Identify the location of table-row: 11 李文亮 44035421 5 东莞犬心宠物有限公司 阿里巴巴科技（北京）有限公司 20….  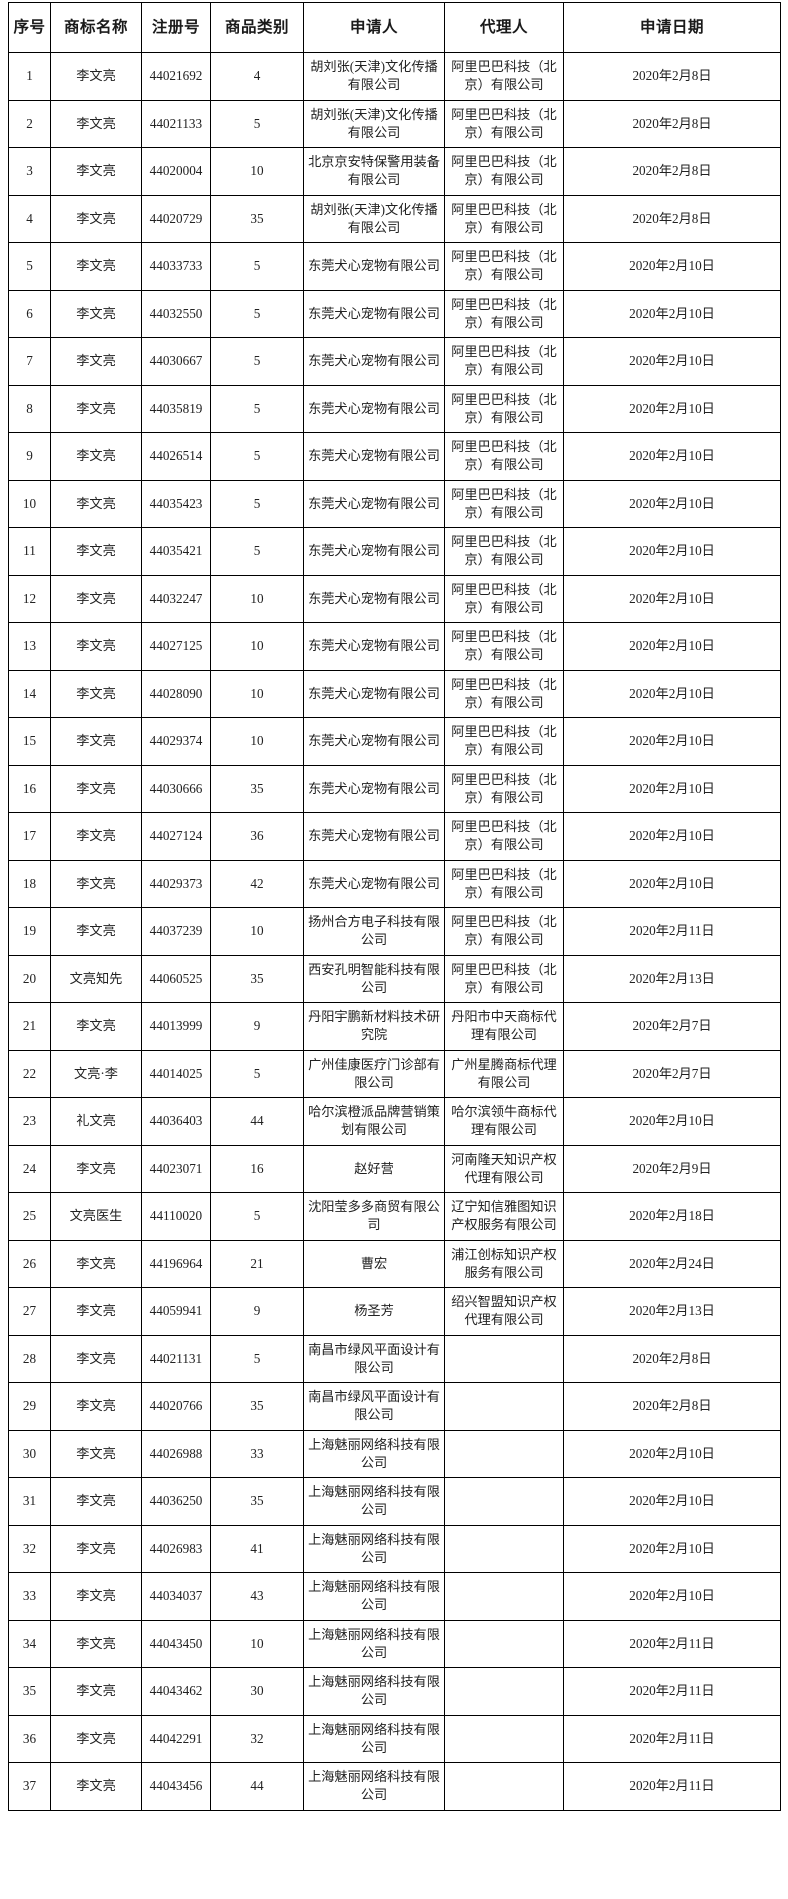
(394, 551).